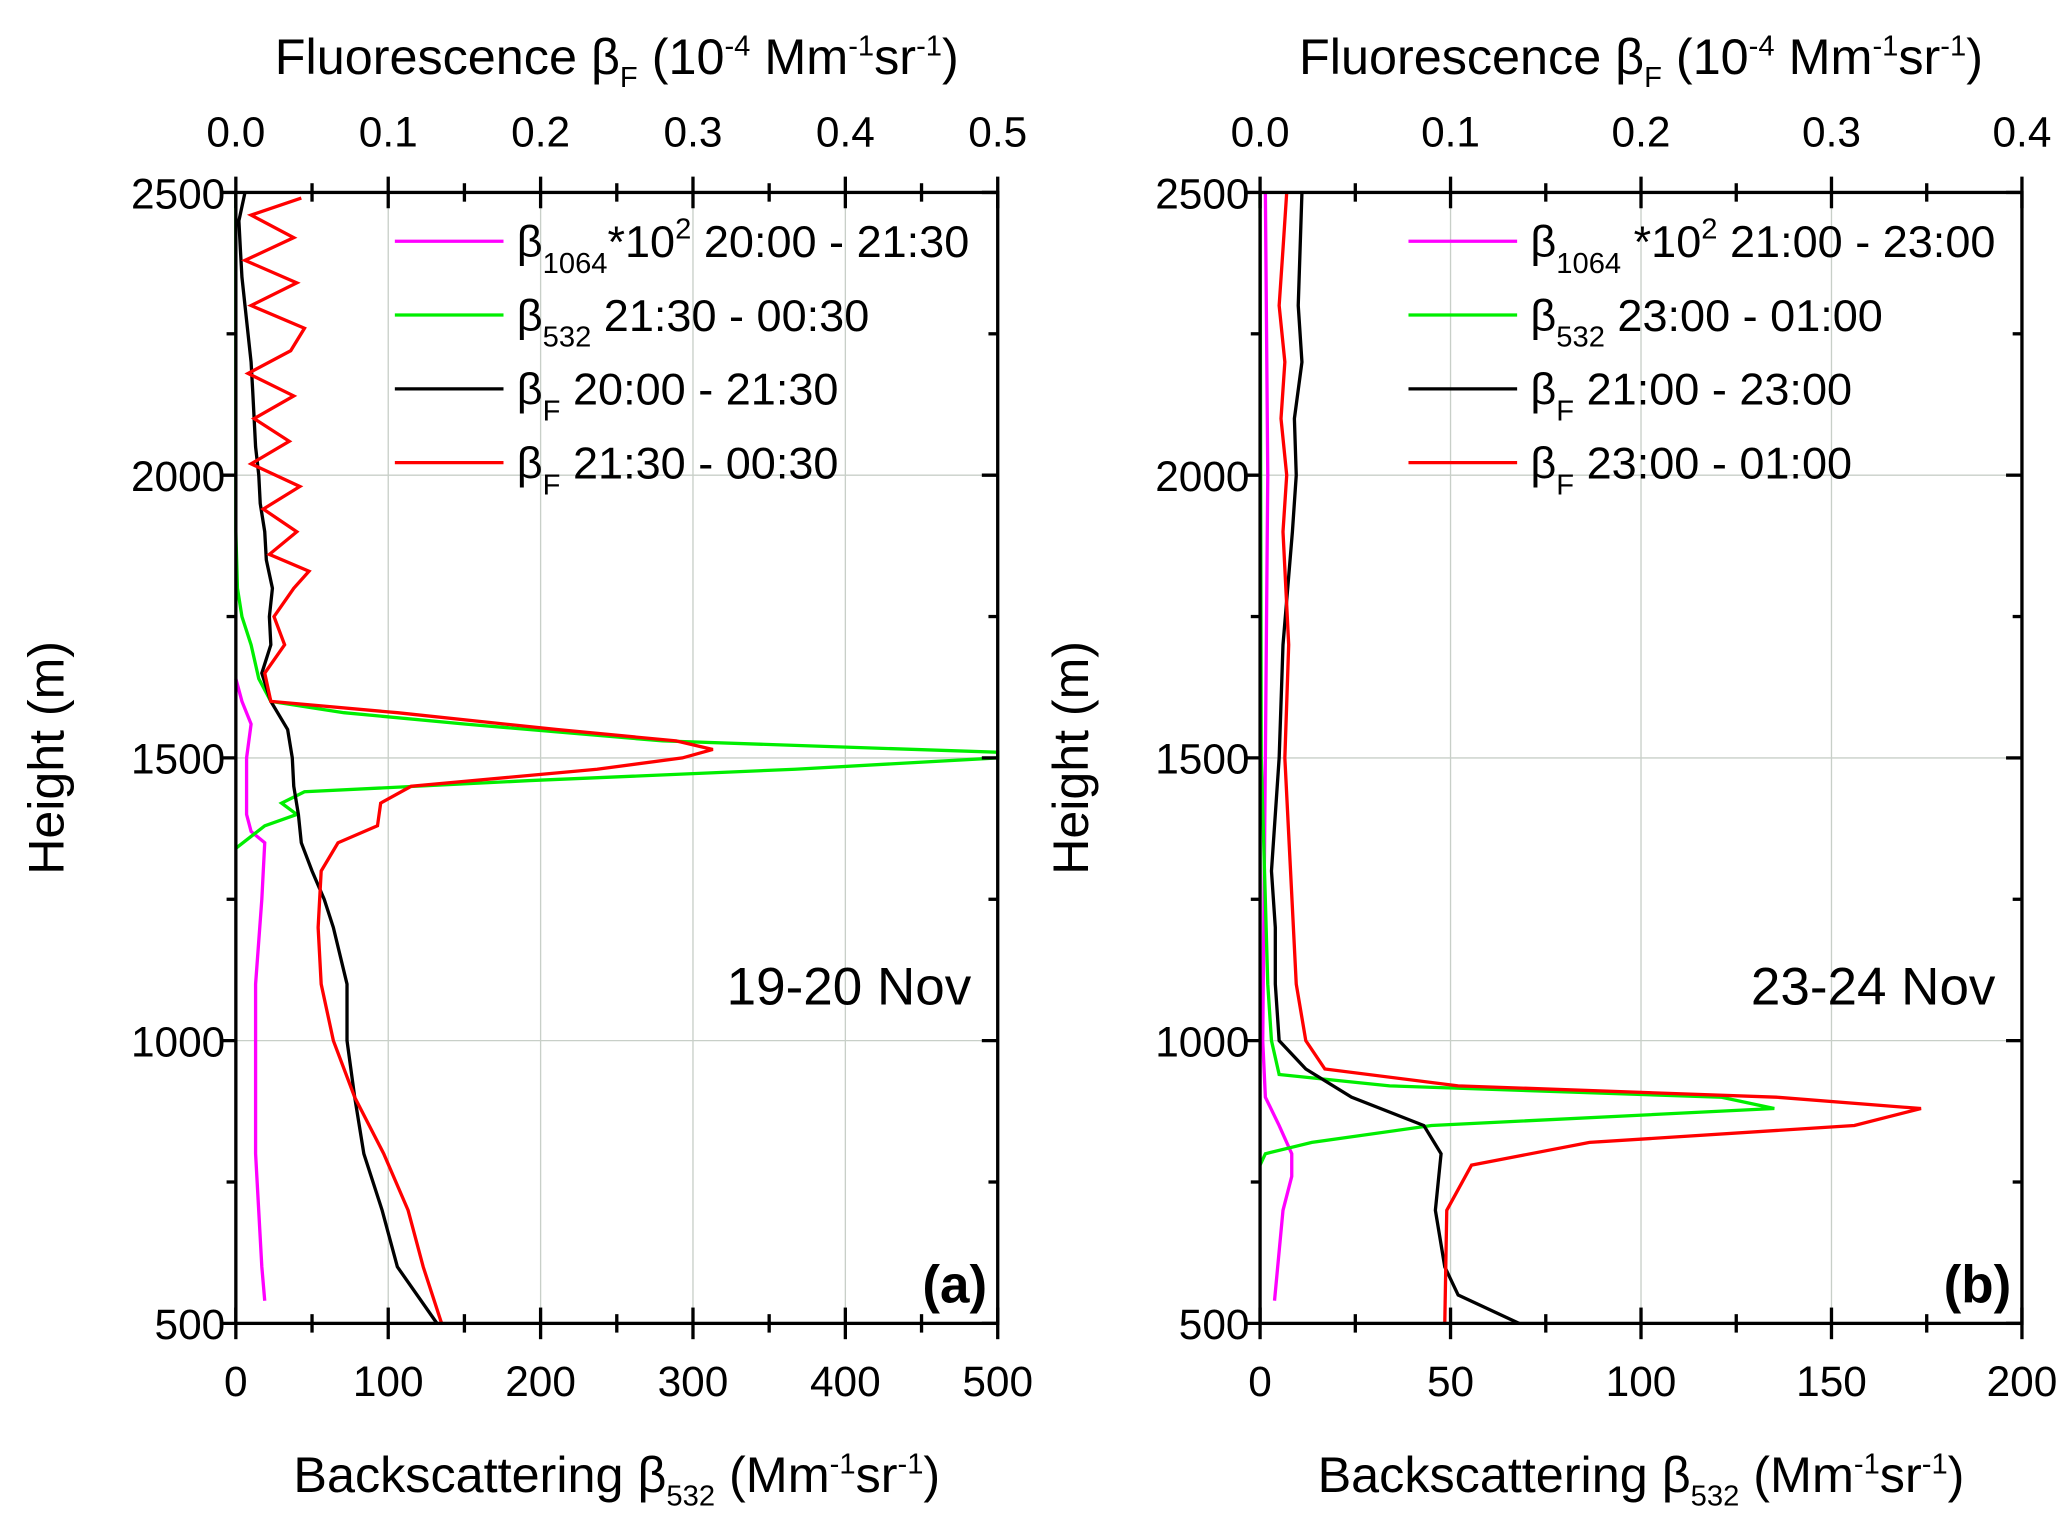  What do you see at coordinates (1260, 131) in the screenshot?
I see `x2-tick-label: 0.0` at bounding box center [1260, 131].